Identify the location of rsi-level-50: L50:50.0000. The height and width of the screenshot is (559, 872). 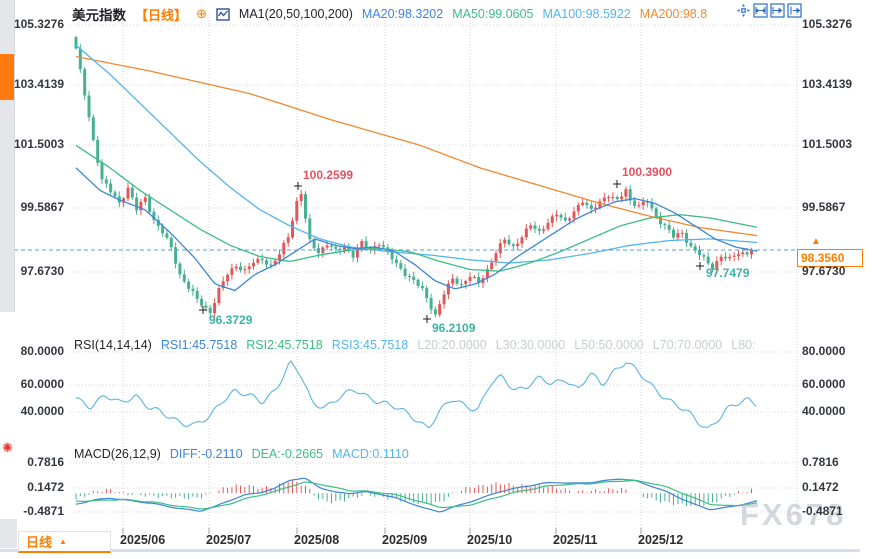
(609, 345).